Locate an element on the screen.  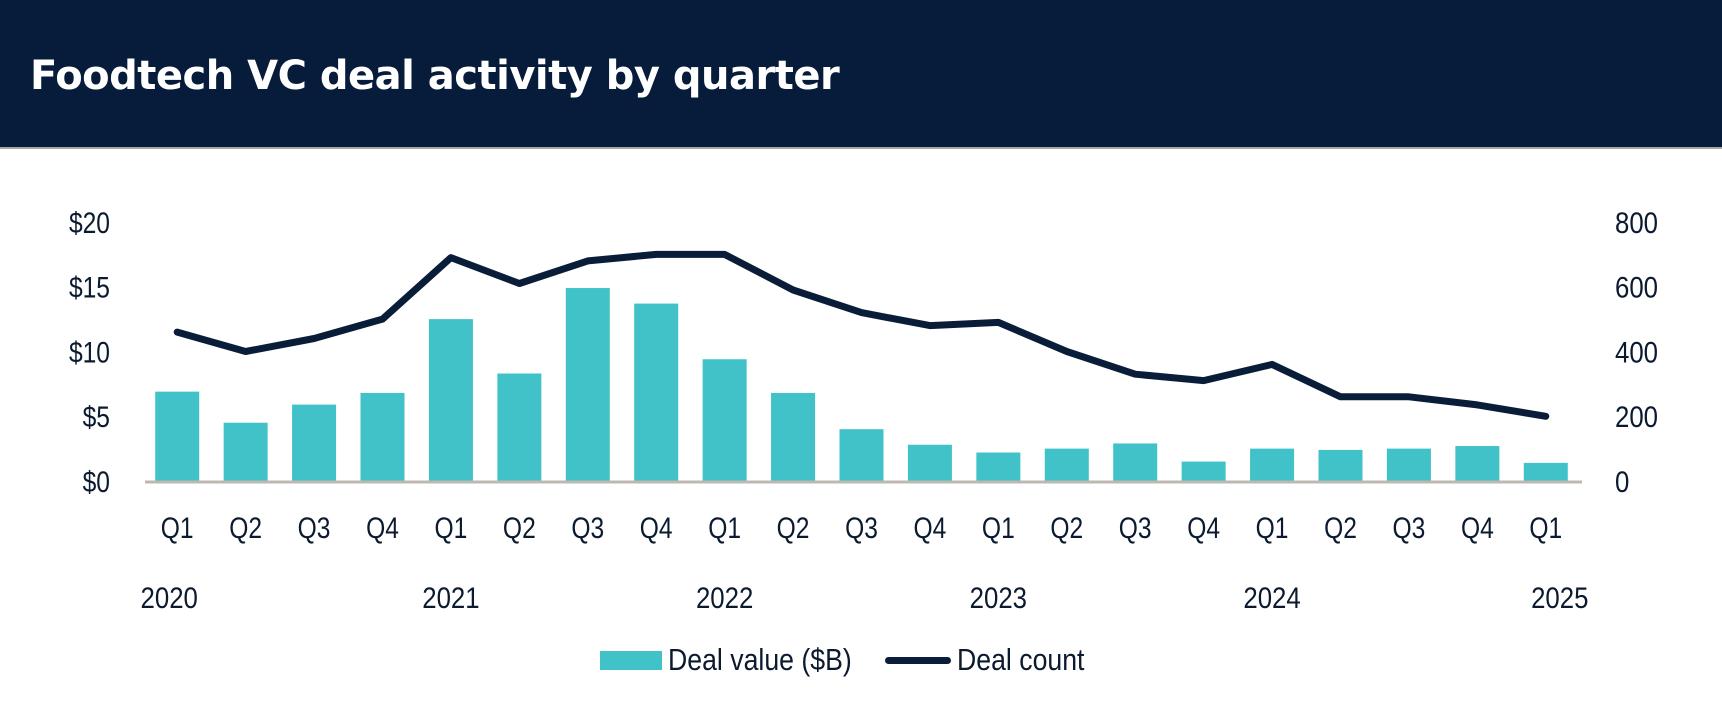
x-tick-label-year: 2023 is located at coordinates (998, 597).